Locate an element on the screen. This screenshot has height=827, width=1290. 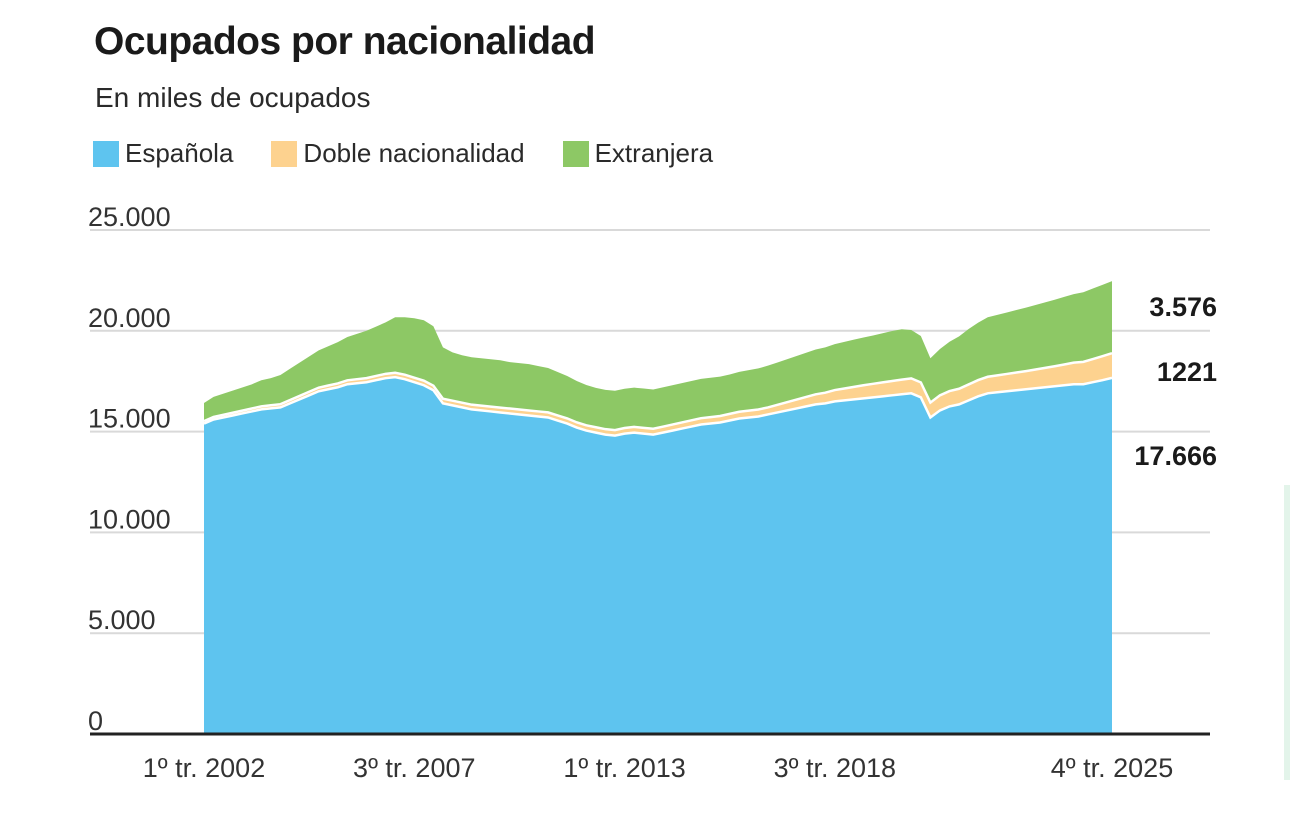
y-tick-label: 25.000 is located at coordinates (129, 217).